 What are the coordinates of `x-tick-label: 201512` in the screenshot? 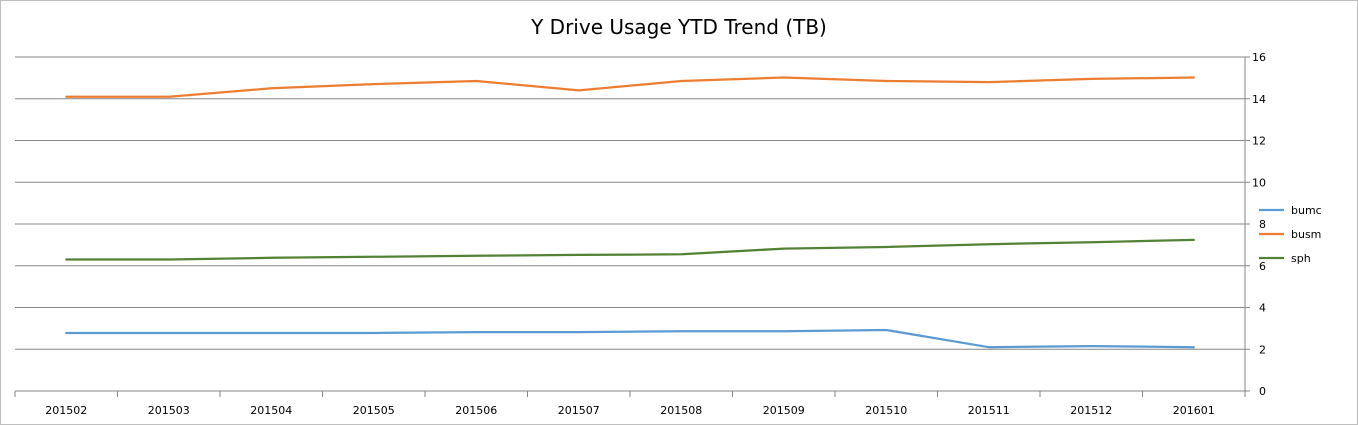 It's located at (1091, 410).